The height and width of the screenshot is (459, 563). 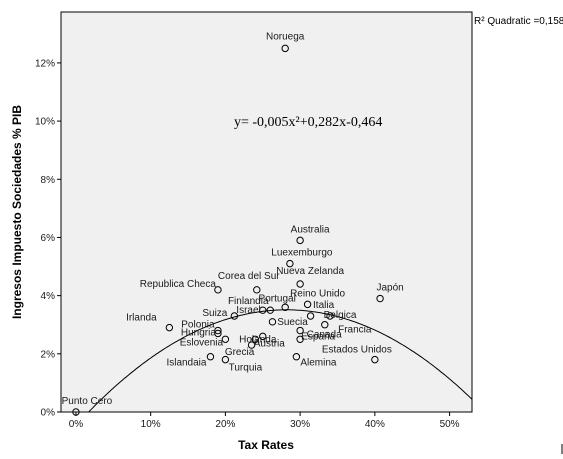 What do you see at coordinates (141, 318) in the screenshot?
I see `point-label: Irlanda` at bounding box center [141, 318].